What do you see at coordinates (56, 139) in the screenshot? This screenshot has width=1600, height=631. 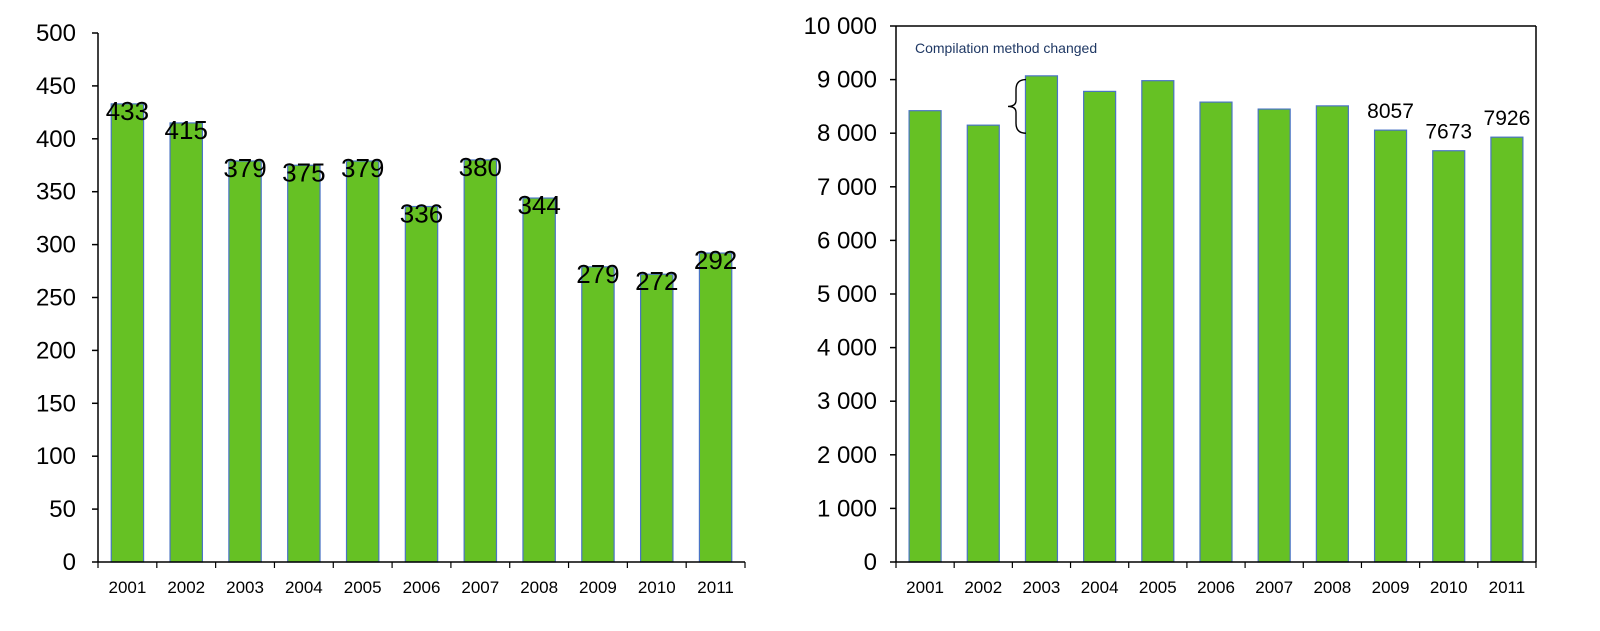 I see `y-tick-label: 400` at bounding box center [56, 139].